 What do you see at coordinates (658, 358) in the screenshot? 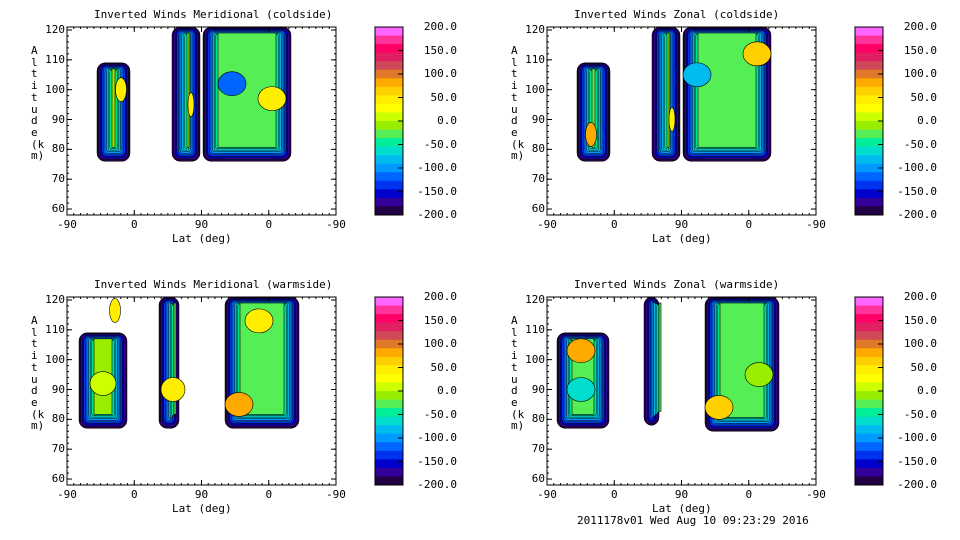
I see `contour-band` at bounding box center [658, 358].